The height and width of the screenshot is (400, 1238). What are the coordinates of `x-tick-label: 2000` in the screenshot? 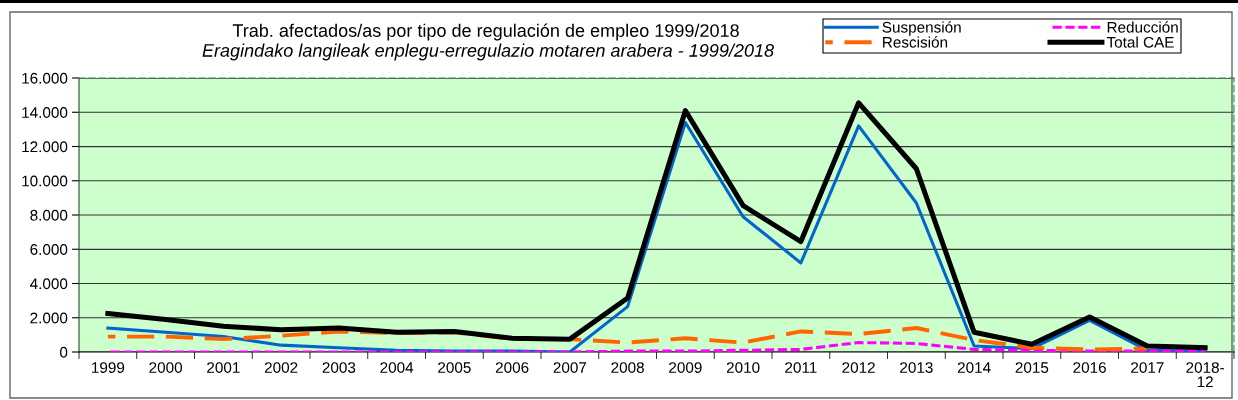 It's located at (166, 367).